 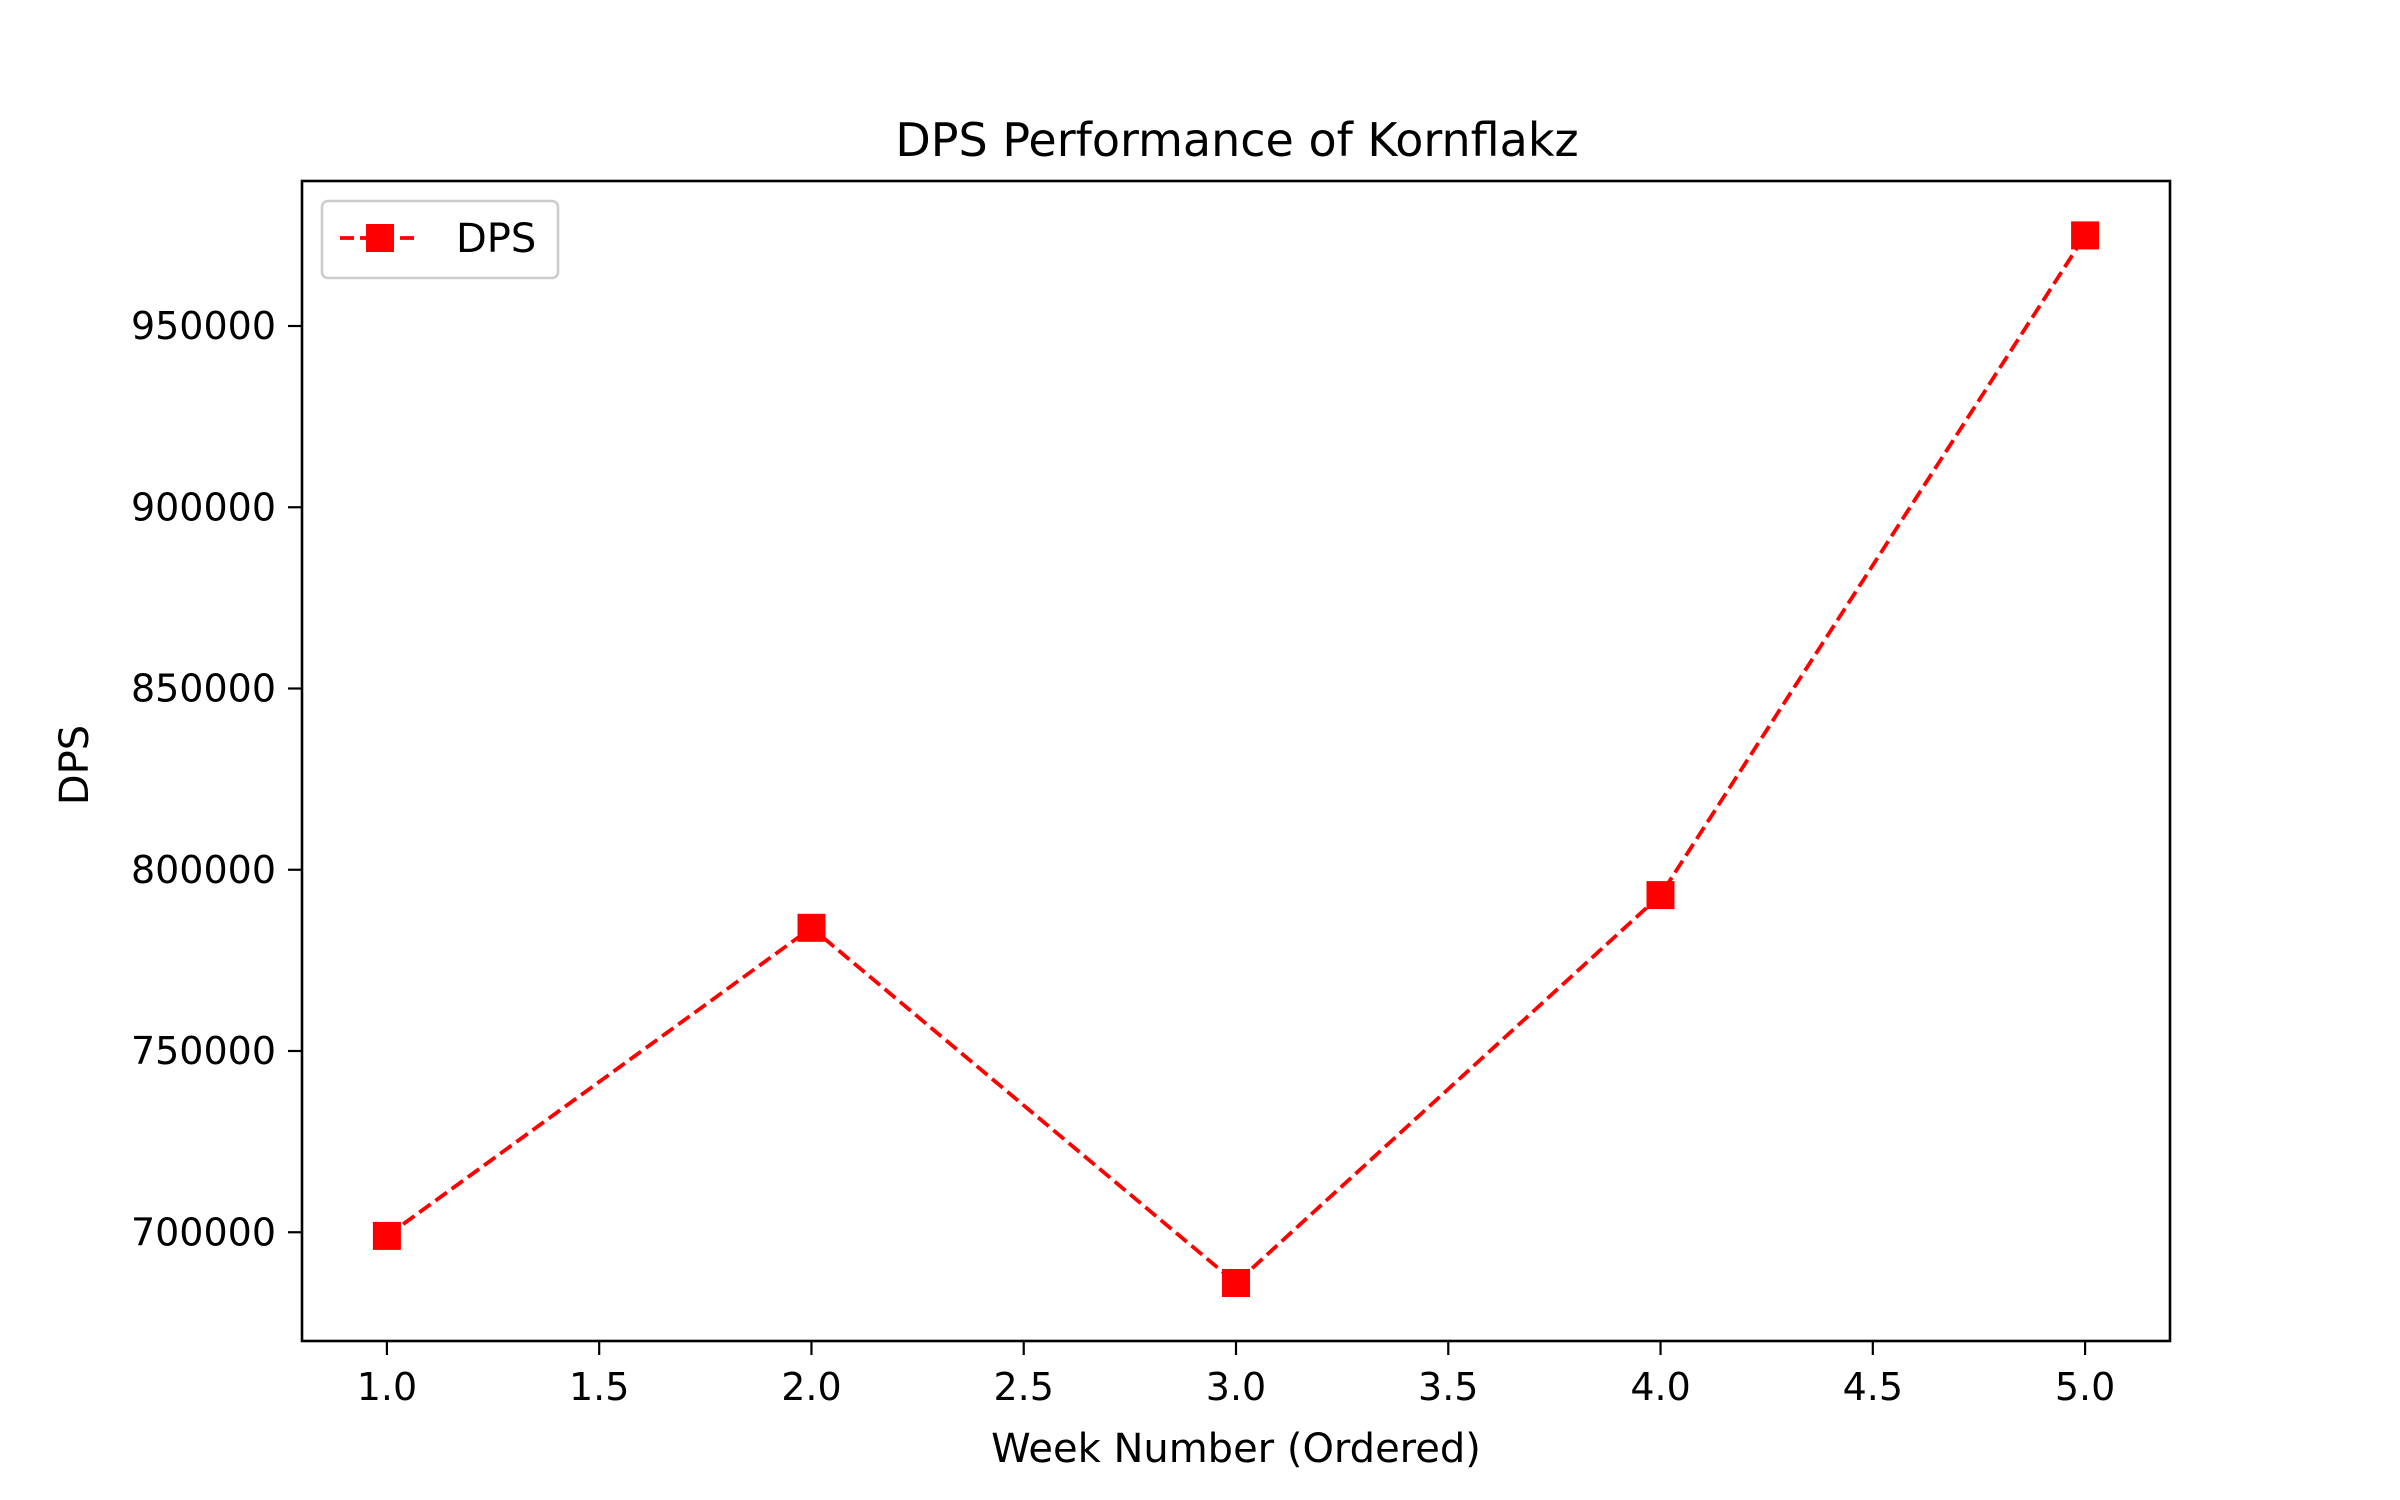 I want to click on y-tick-label: 750000, so click(x=203, y=1051).